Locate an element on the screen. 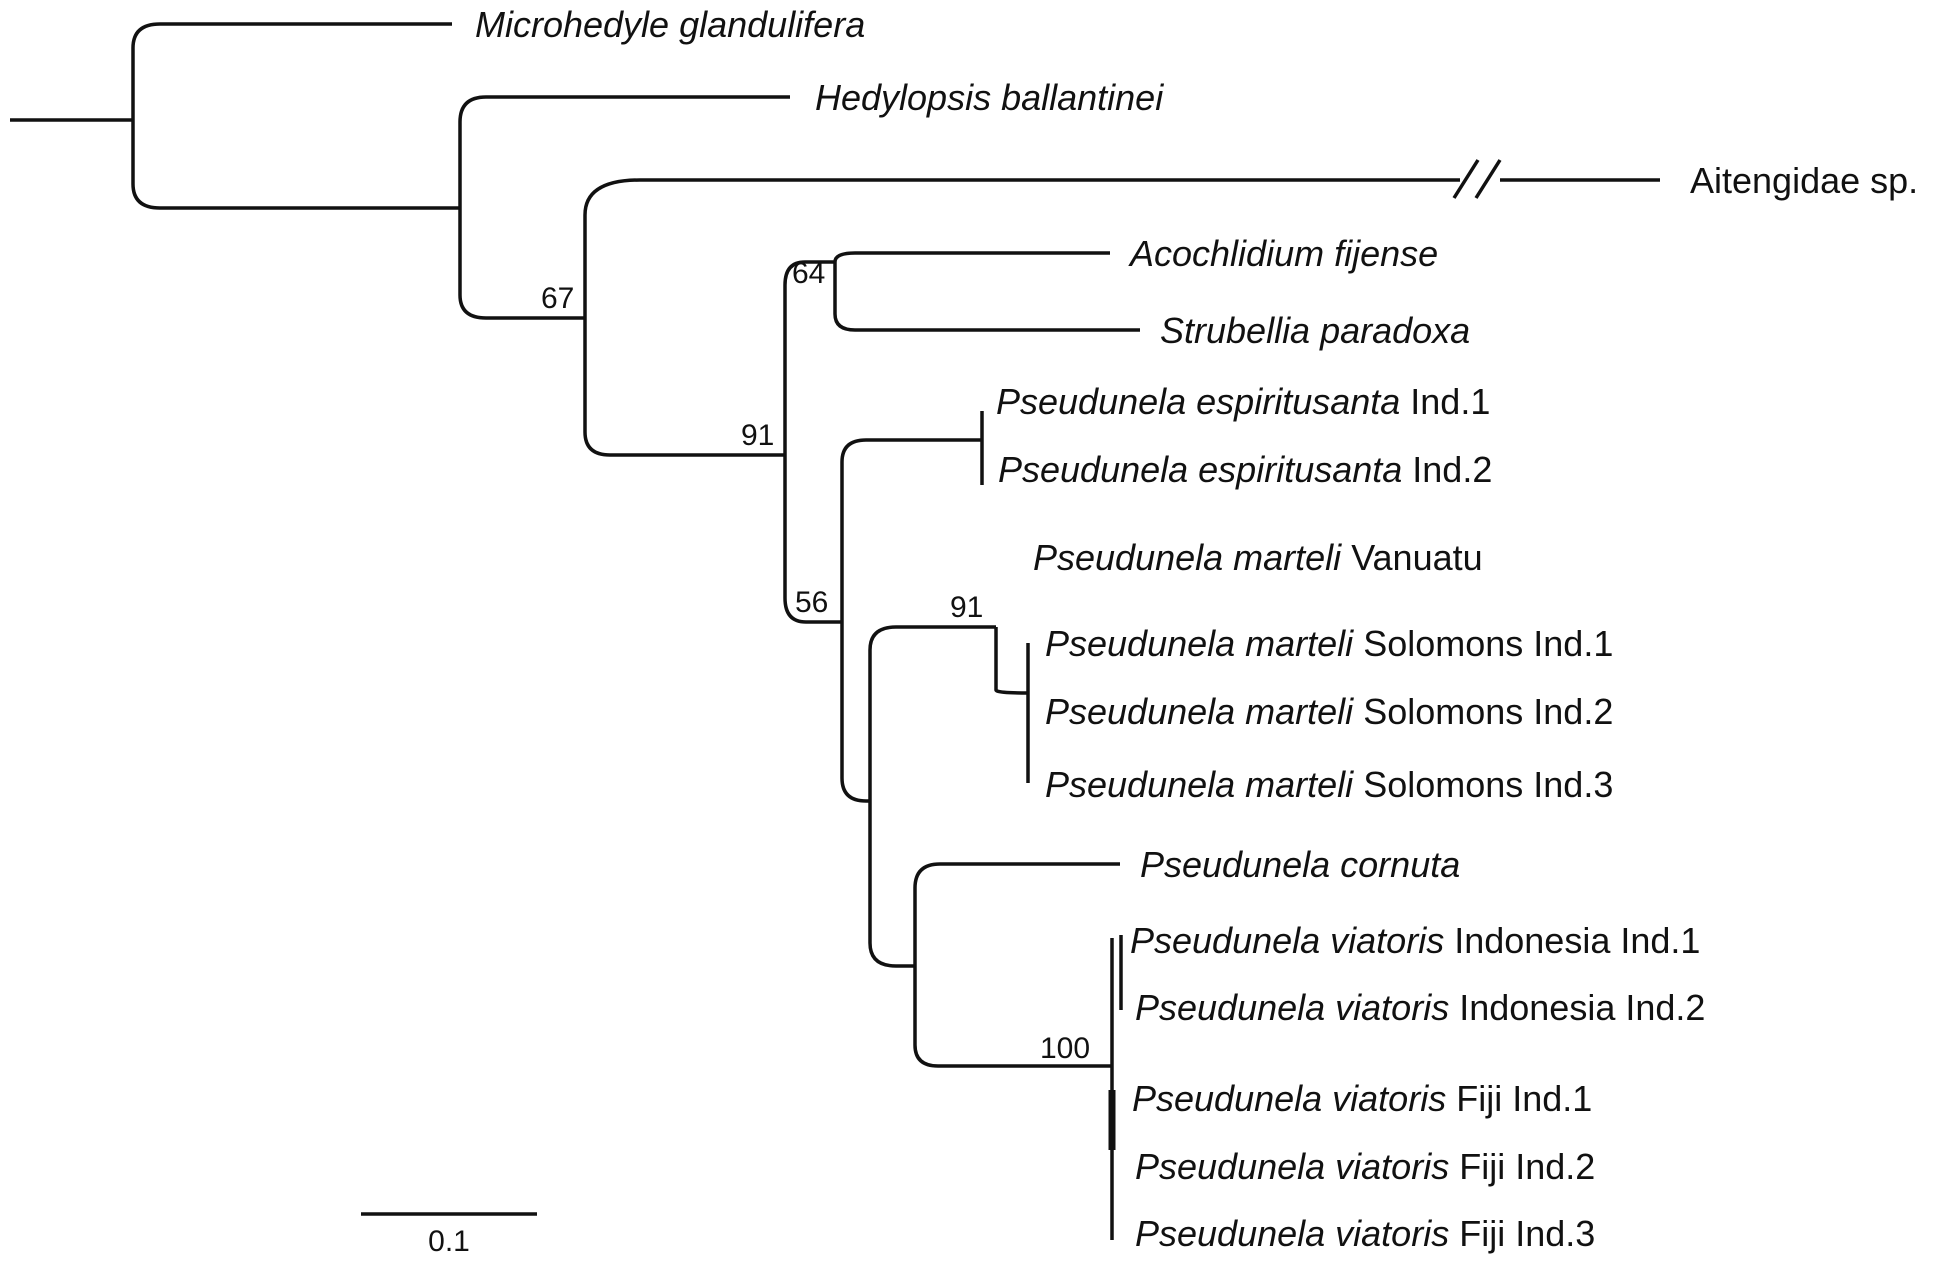 This screenshot has width=1937, height=1261. taxon-label: Strubellia paradoxa is located at coordinates (1315, 330).